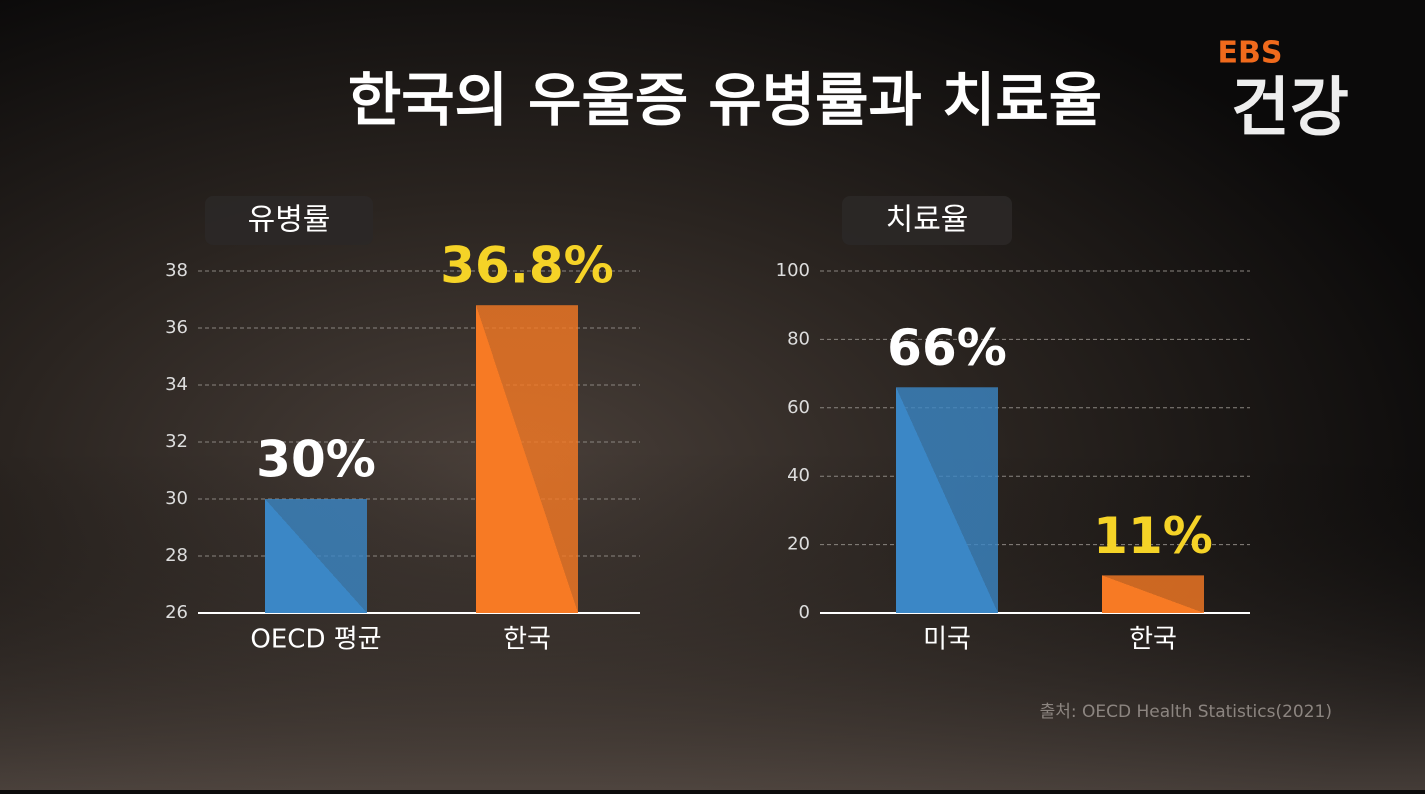  I want to click on main-title: 한국의 우울증 유병률과 치료율, so click(725, 100).